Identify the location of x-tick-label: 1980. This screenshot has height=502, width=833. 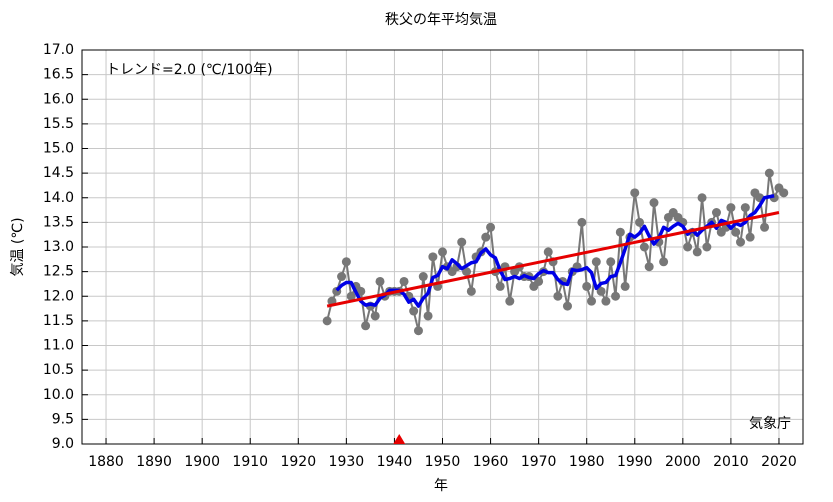
(587, 462).